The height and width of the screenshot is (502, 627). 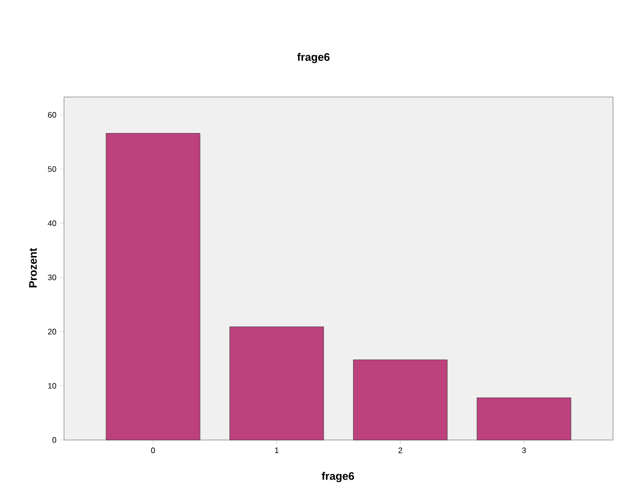 I want to click on chart-title: frage6, so click(x=313, y=58).